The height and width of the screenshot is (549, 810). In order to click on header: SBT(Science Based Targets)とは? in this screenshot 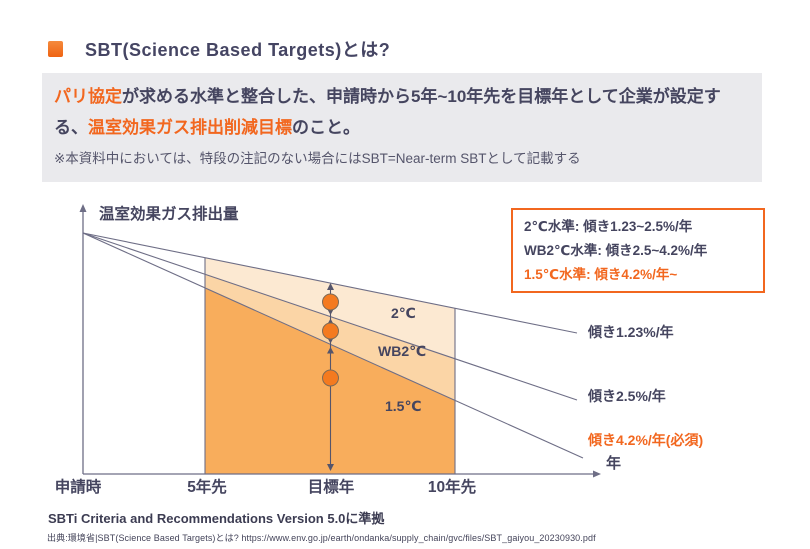, I will do `click(219, 49)`.